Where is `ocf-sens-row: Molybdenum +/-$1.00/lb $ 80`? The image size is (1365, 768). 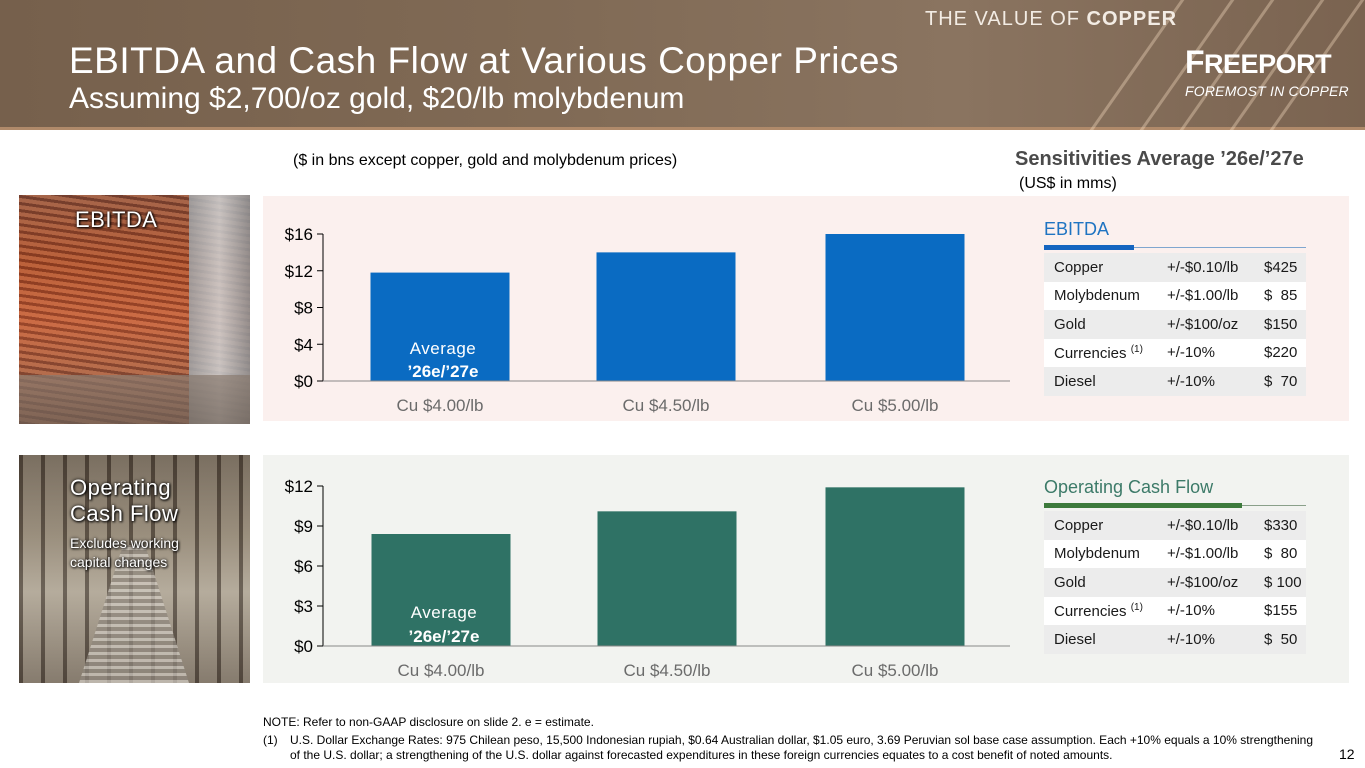 ocf-sens-row: Molybdenum +/-$1.00/lb $ 80 is located at coordinates (1175, 553).